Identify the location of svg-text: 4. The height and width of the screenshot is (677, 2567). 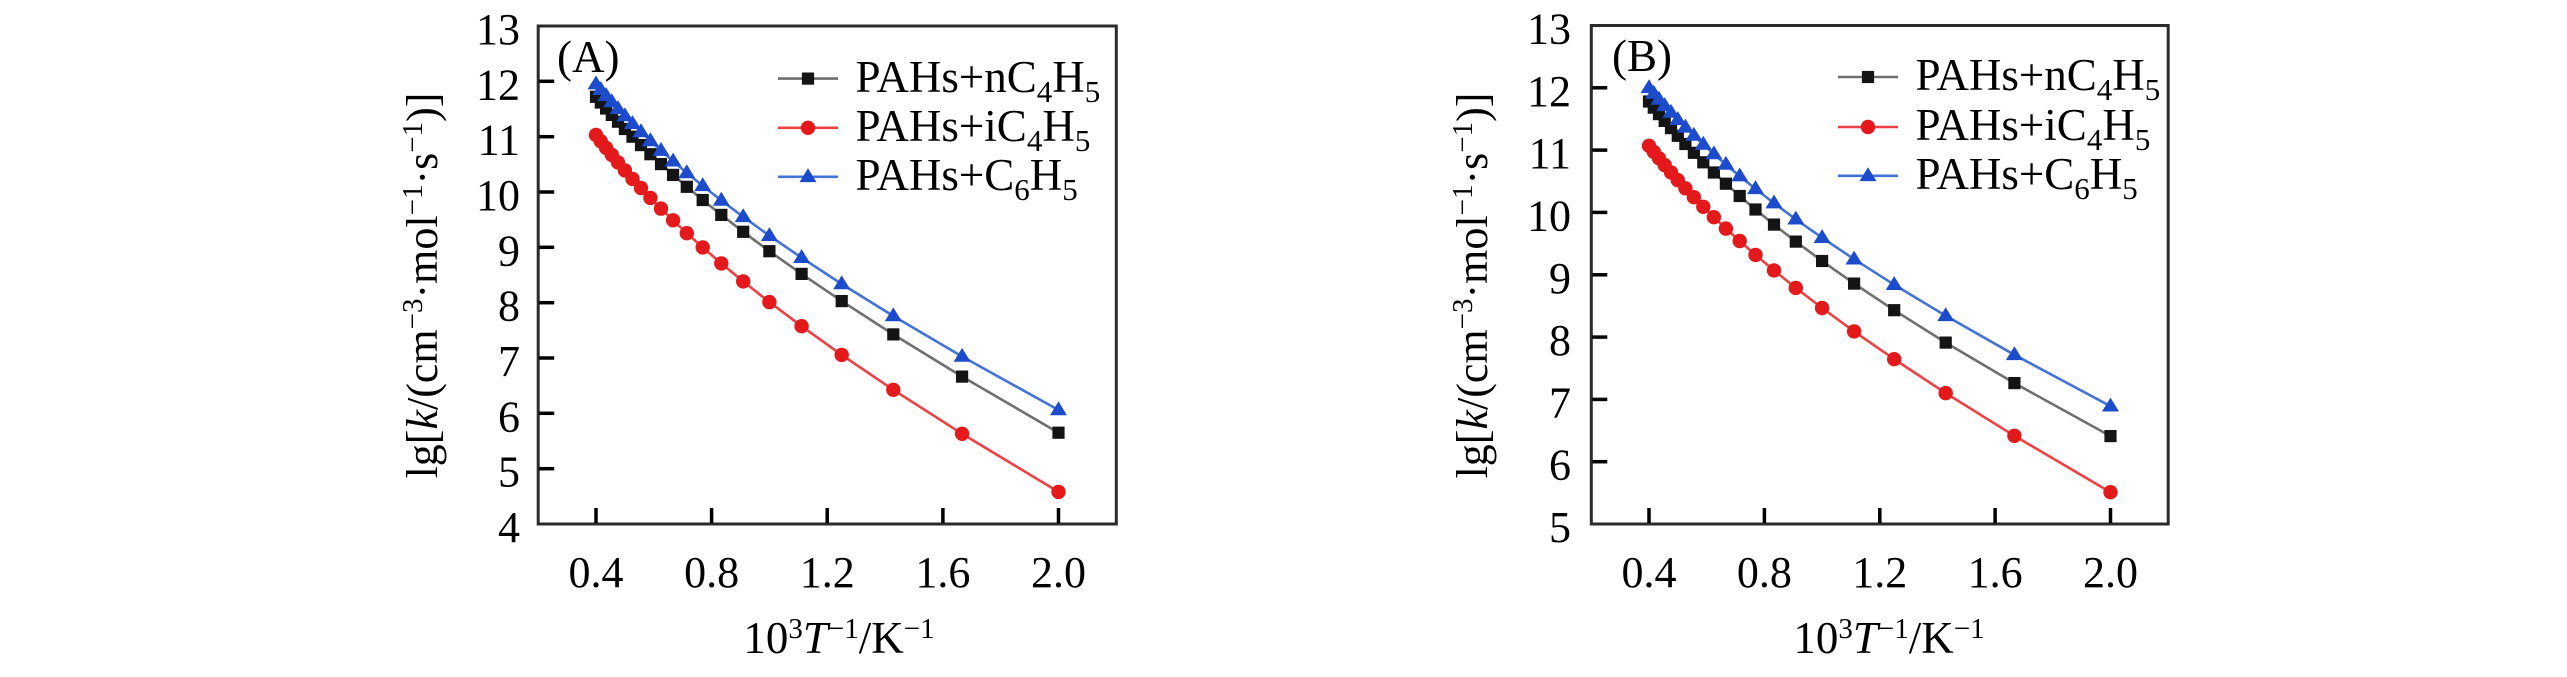
(509, 527).